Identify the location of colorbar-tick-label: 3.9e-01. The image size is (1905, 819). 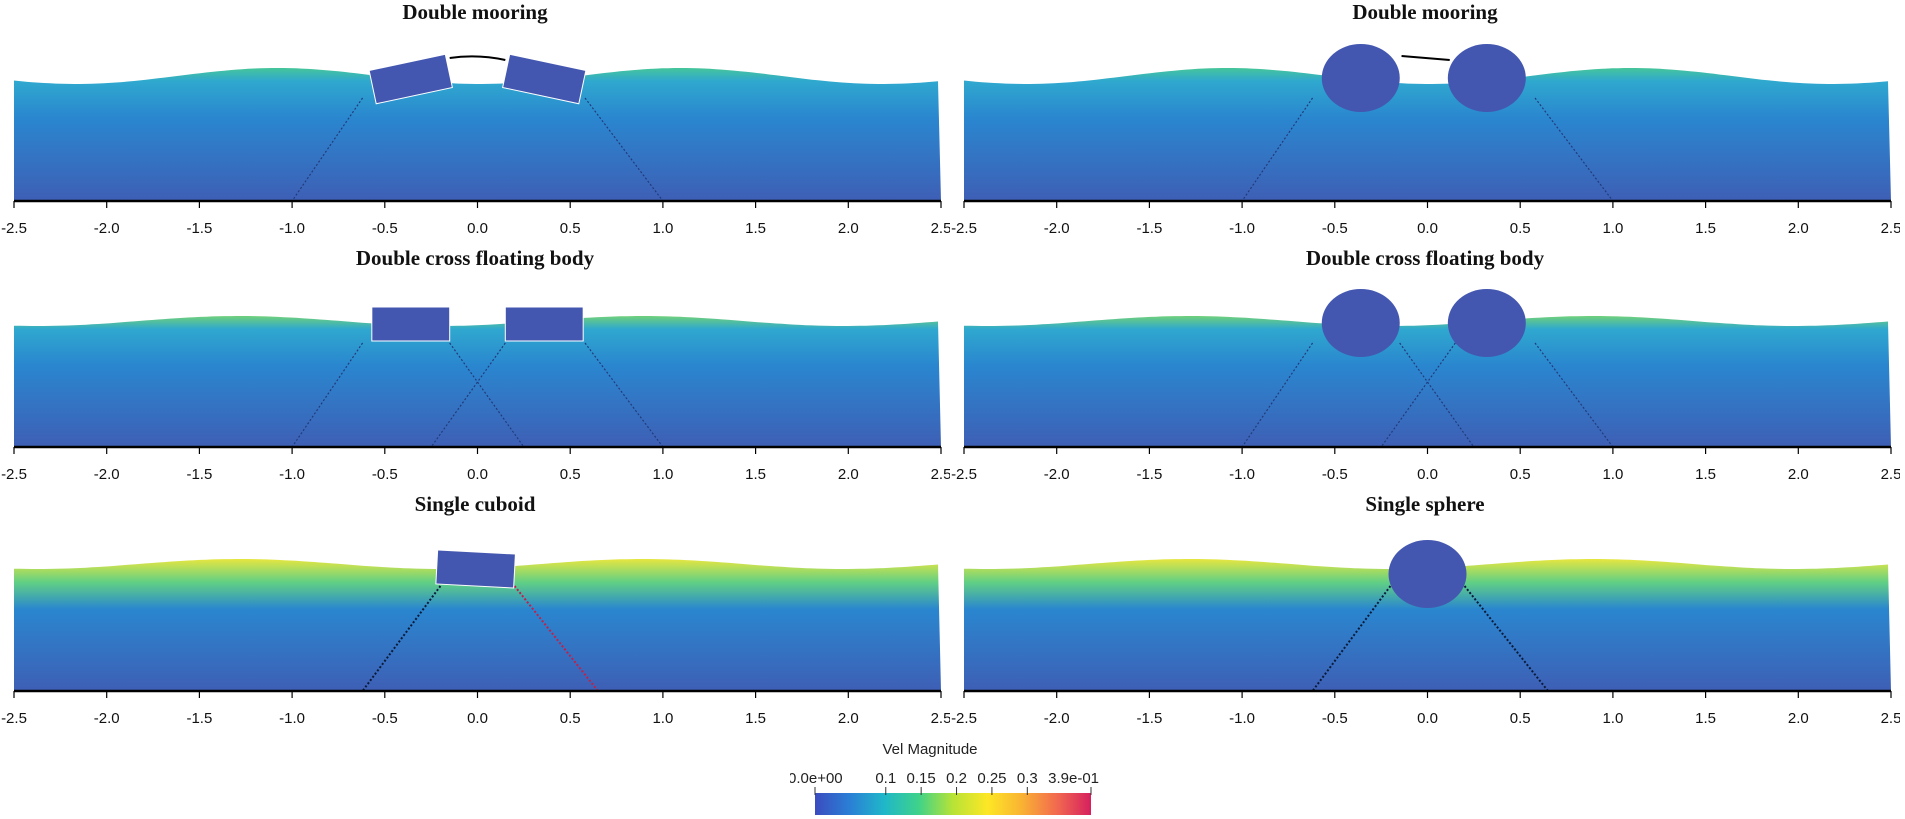
(1073, 778).